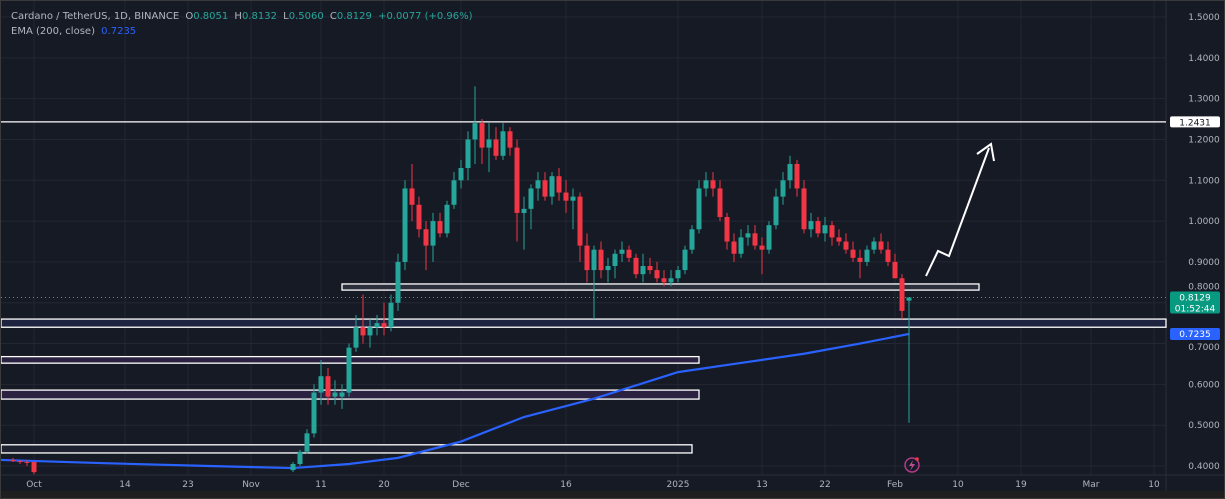  I want to click on time-tick-label: 19, so click(1021, 485).